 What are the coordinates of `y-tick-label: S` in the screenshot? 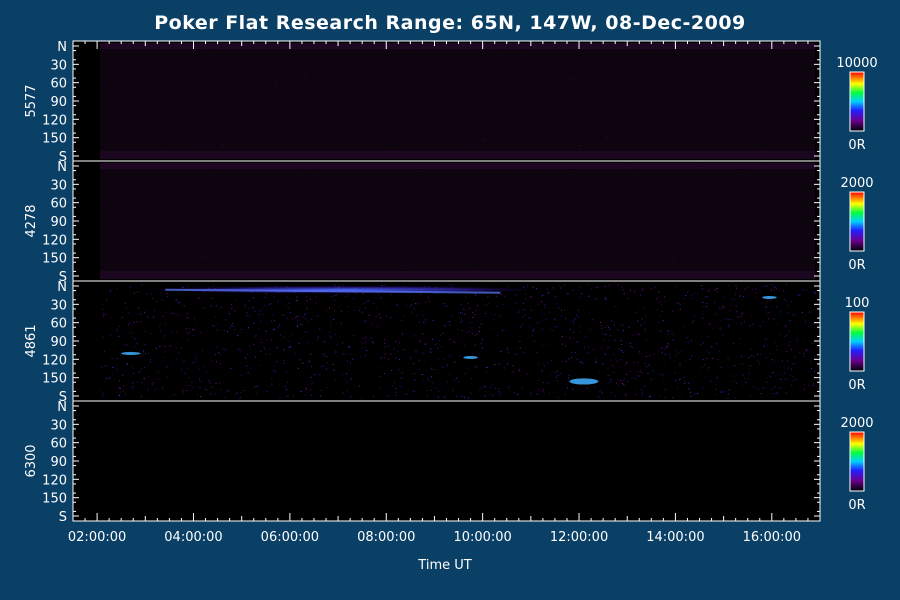 It's located at (63, 277).